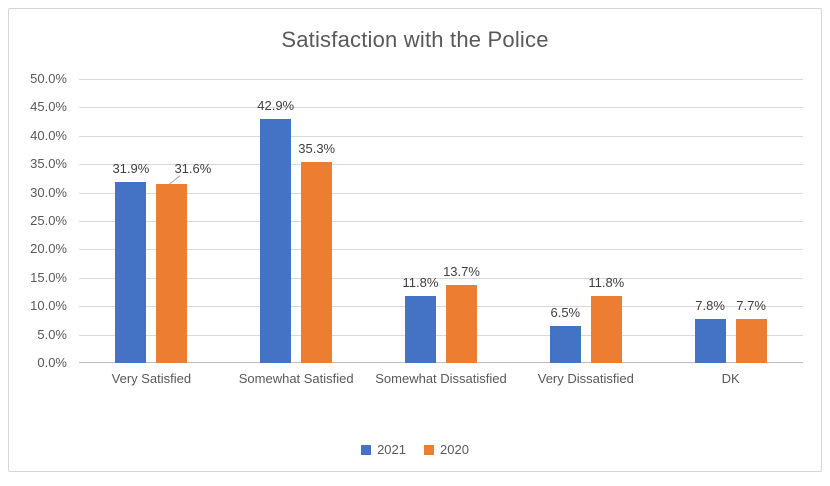 This screenshot has height=486, width=830. I want to click on y-axis-tick-label: 40.0%, so click(48, 135).